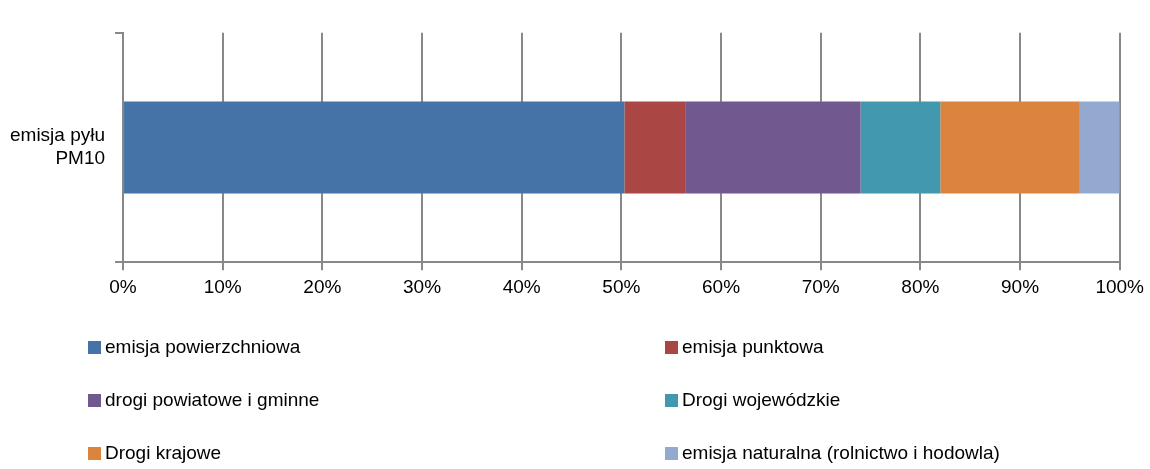 This screenshot has height=469, width=1150. I want to click on x-tick-label: 40%, so click(521, 286).